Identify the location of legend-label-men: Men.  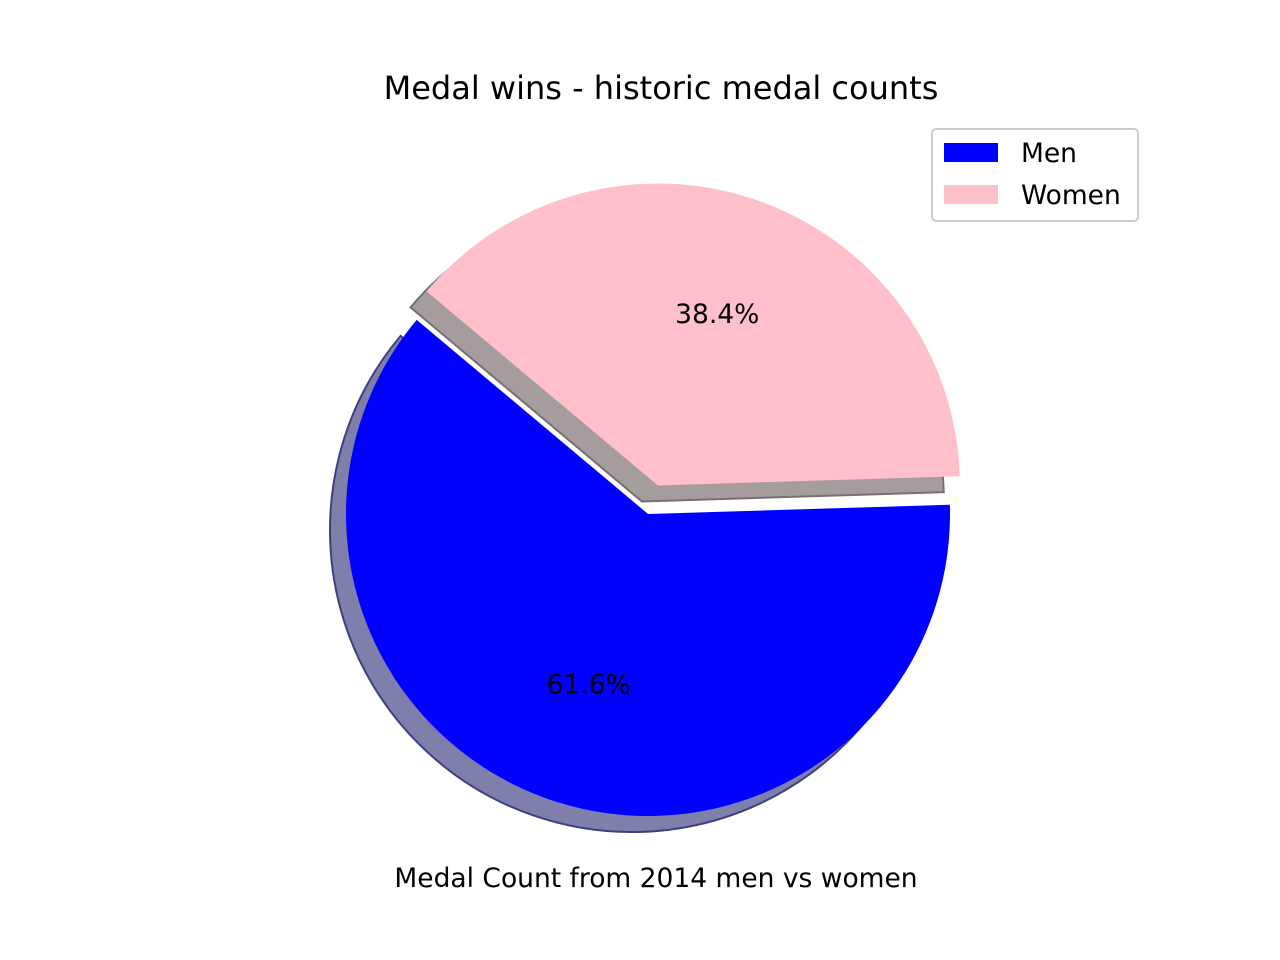
(1049, 153).